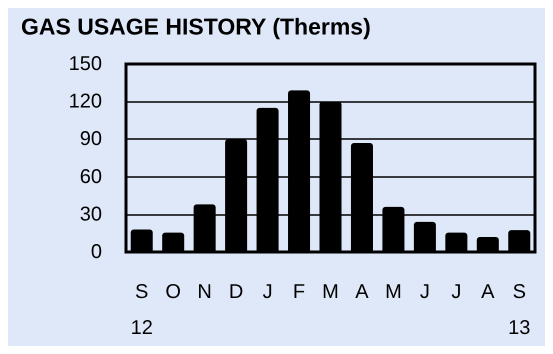 This screenshot has width=553, height=354. Describe the element at coordinates (519, 310) in the screenshot. I see `x-tick-label: S 13` at that location.